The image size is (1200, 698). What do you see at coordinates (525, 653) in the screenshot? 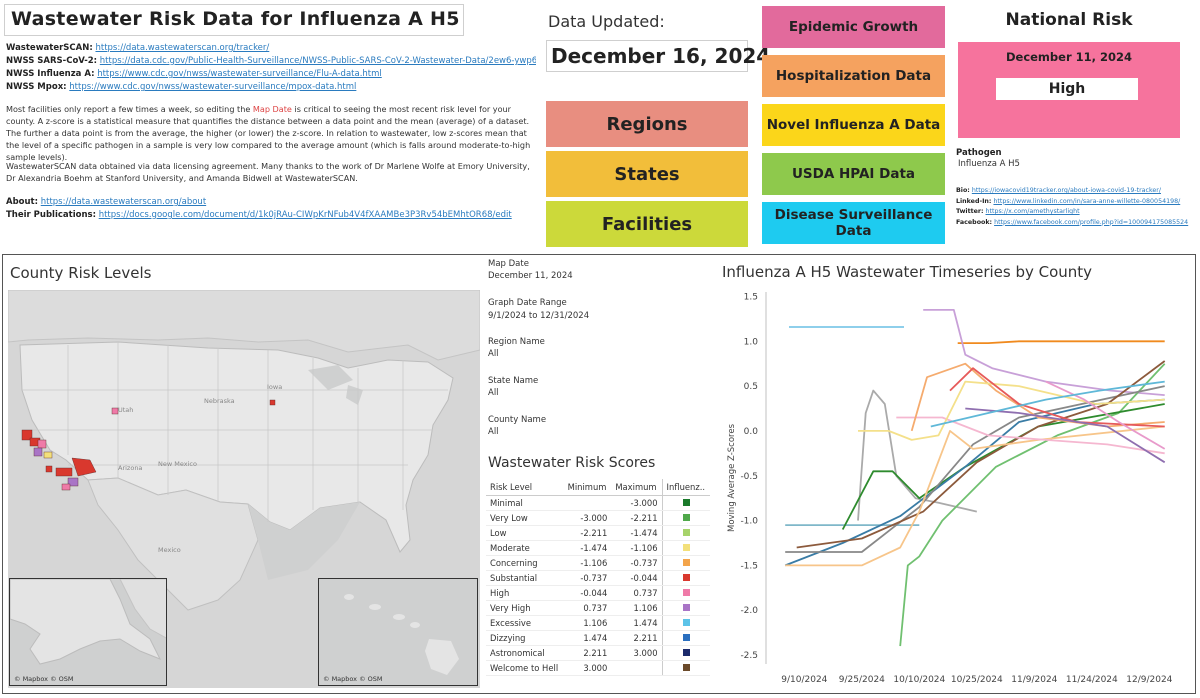
I see `risk-level-cell: Astronomical` at bounding box center [525, 653].